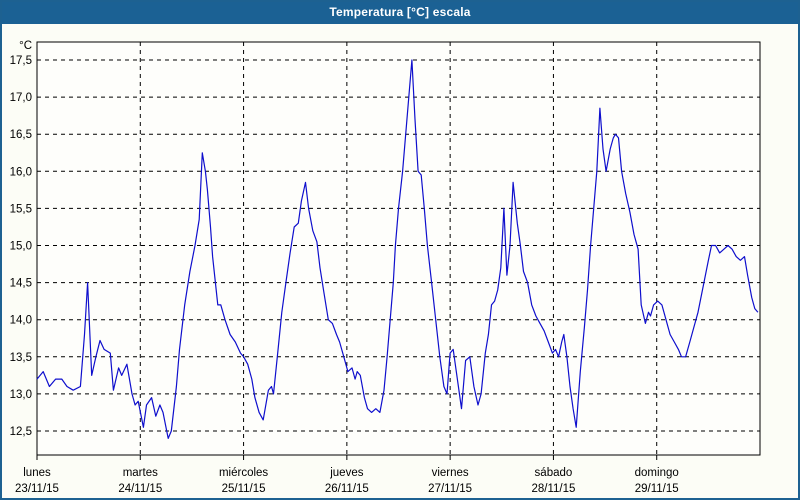 The image size is (800, 500). I want to click on y-tick-label: 14,0, so click(21, 321).